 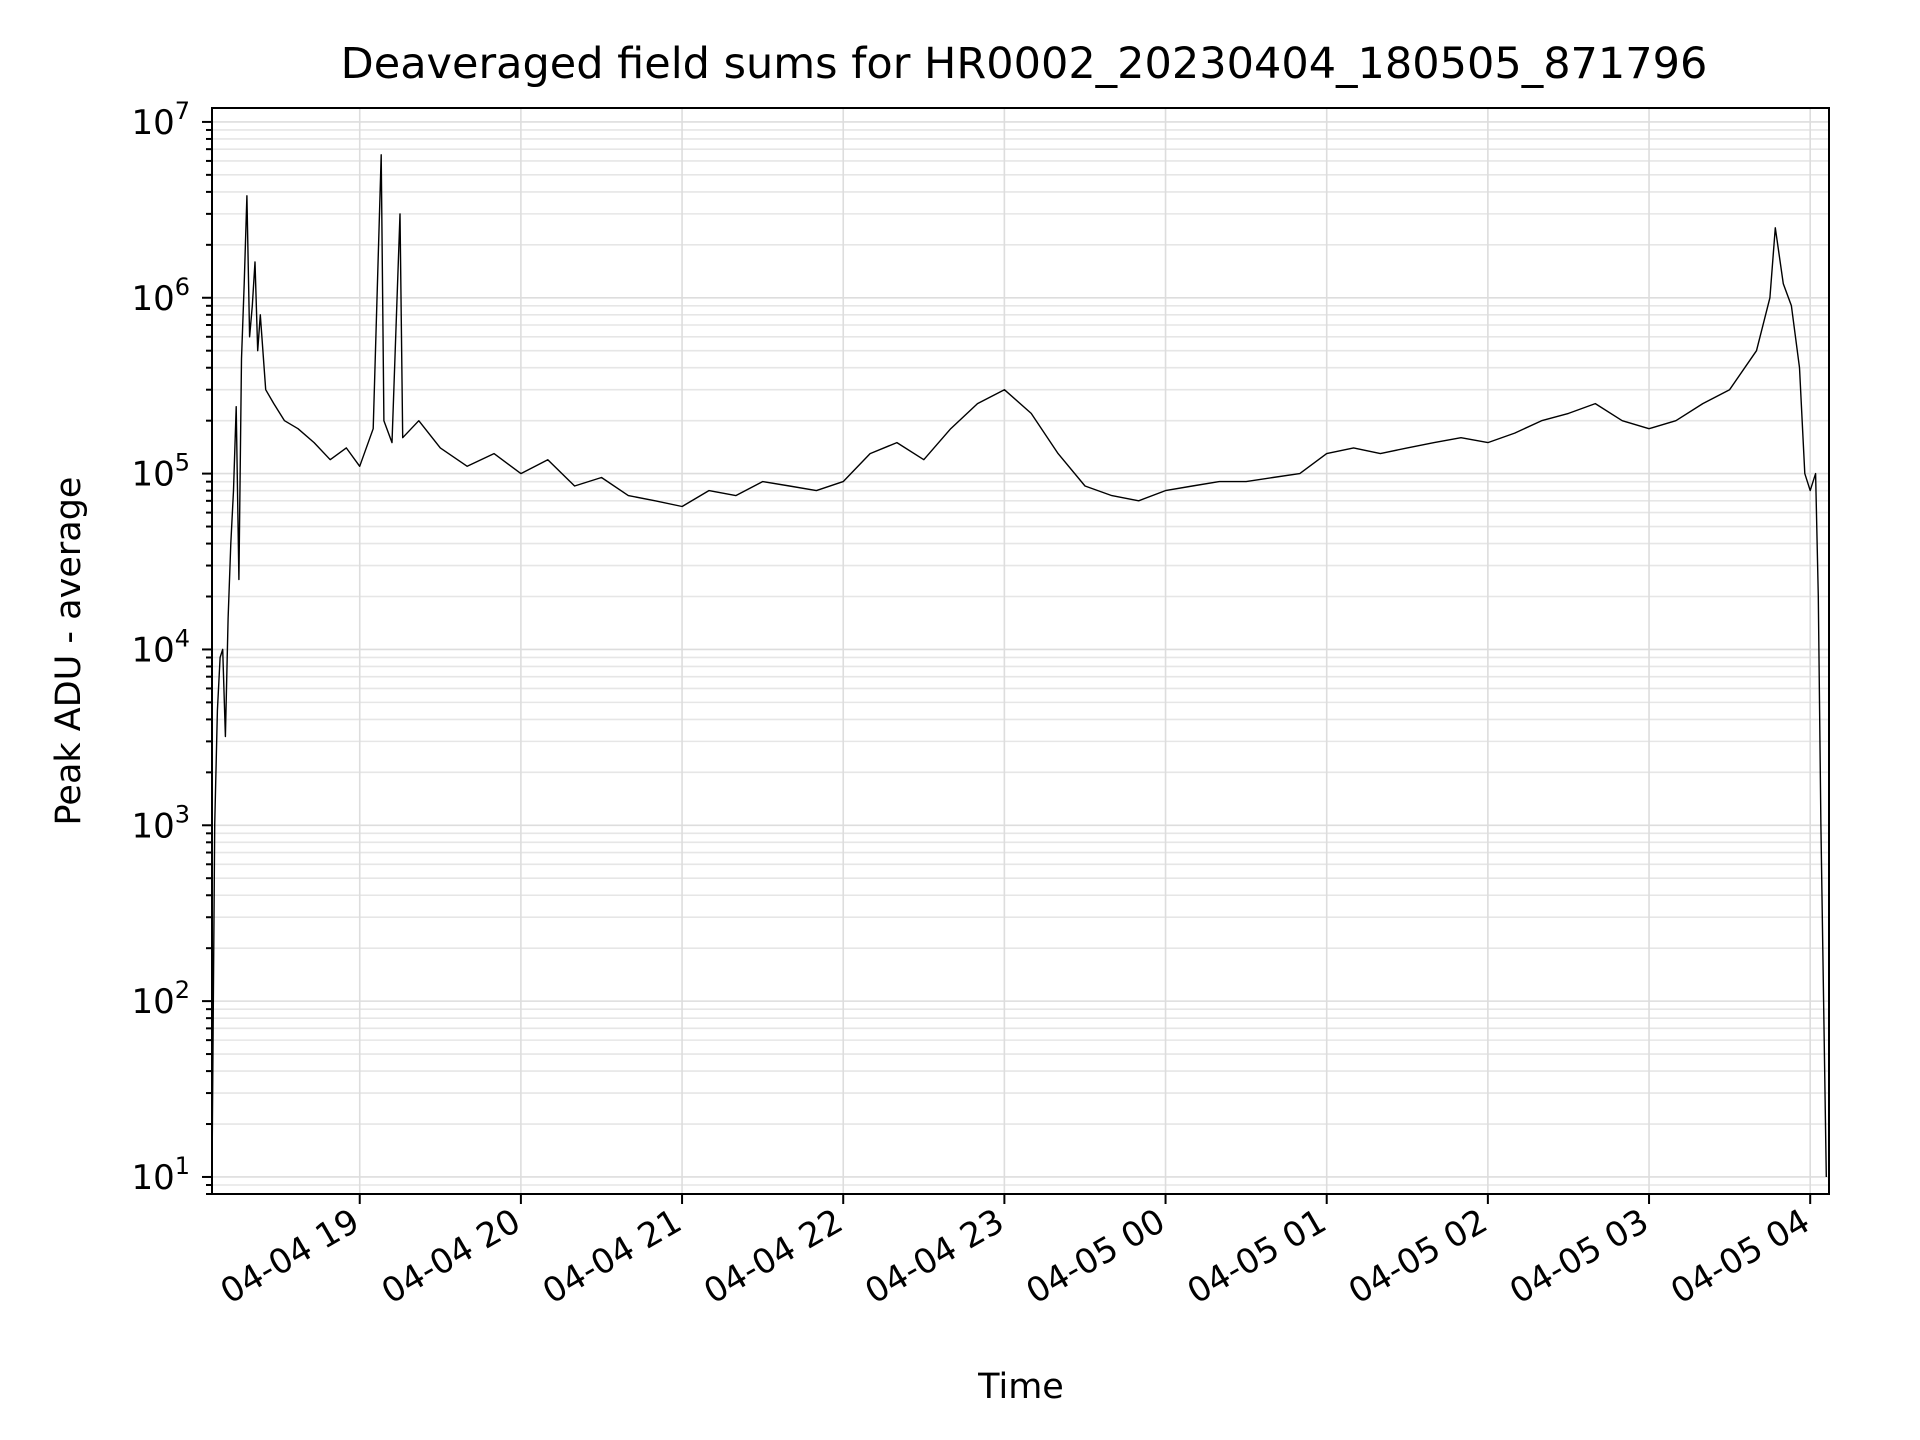 What do you see at coordinates (160, 999) in the screenshot?
I see `y-tick-label: 10²` at bounding box center [160, 999].